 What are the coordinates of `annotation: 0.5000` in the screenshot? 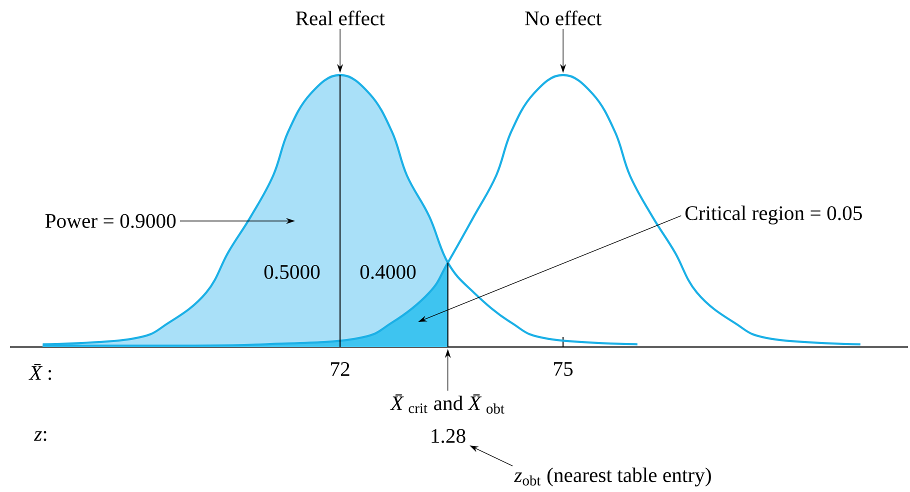 It's located at (292, 272).